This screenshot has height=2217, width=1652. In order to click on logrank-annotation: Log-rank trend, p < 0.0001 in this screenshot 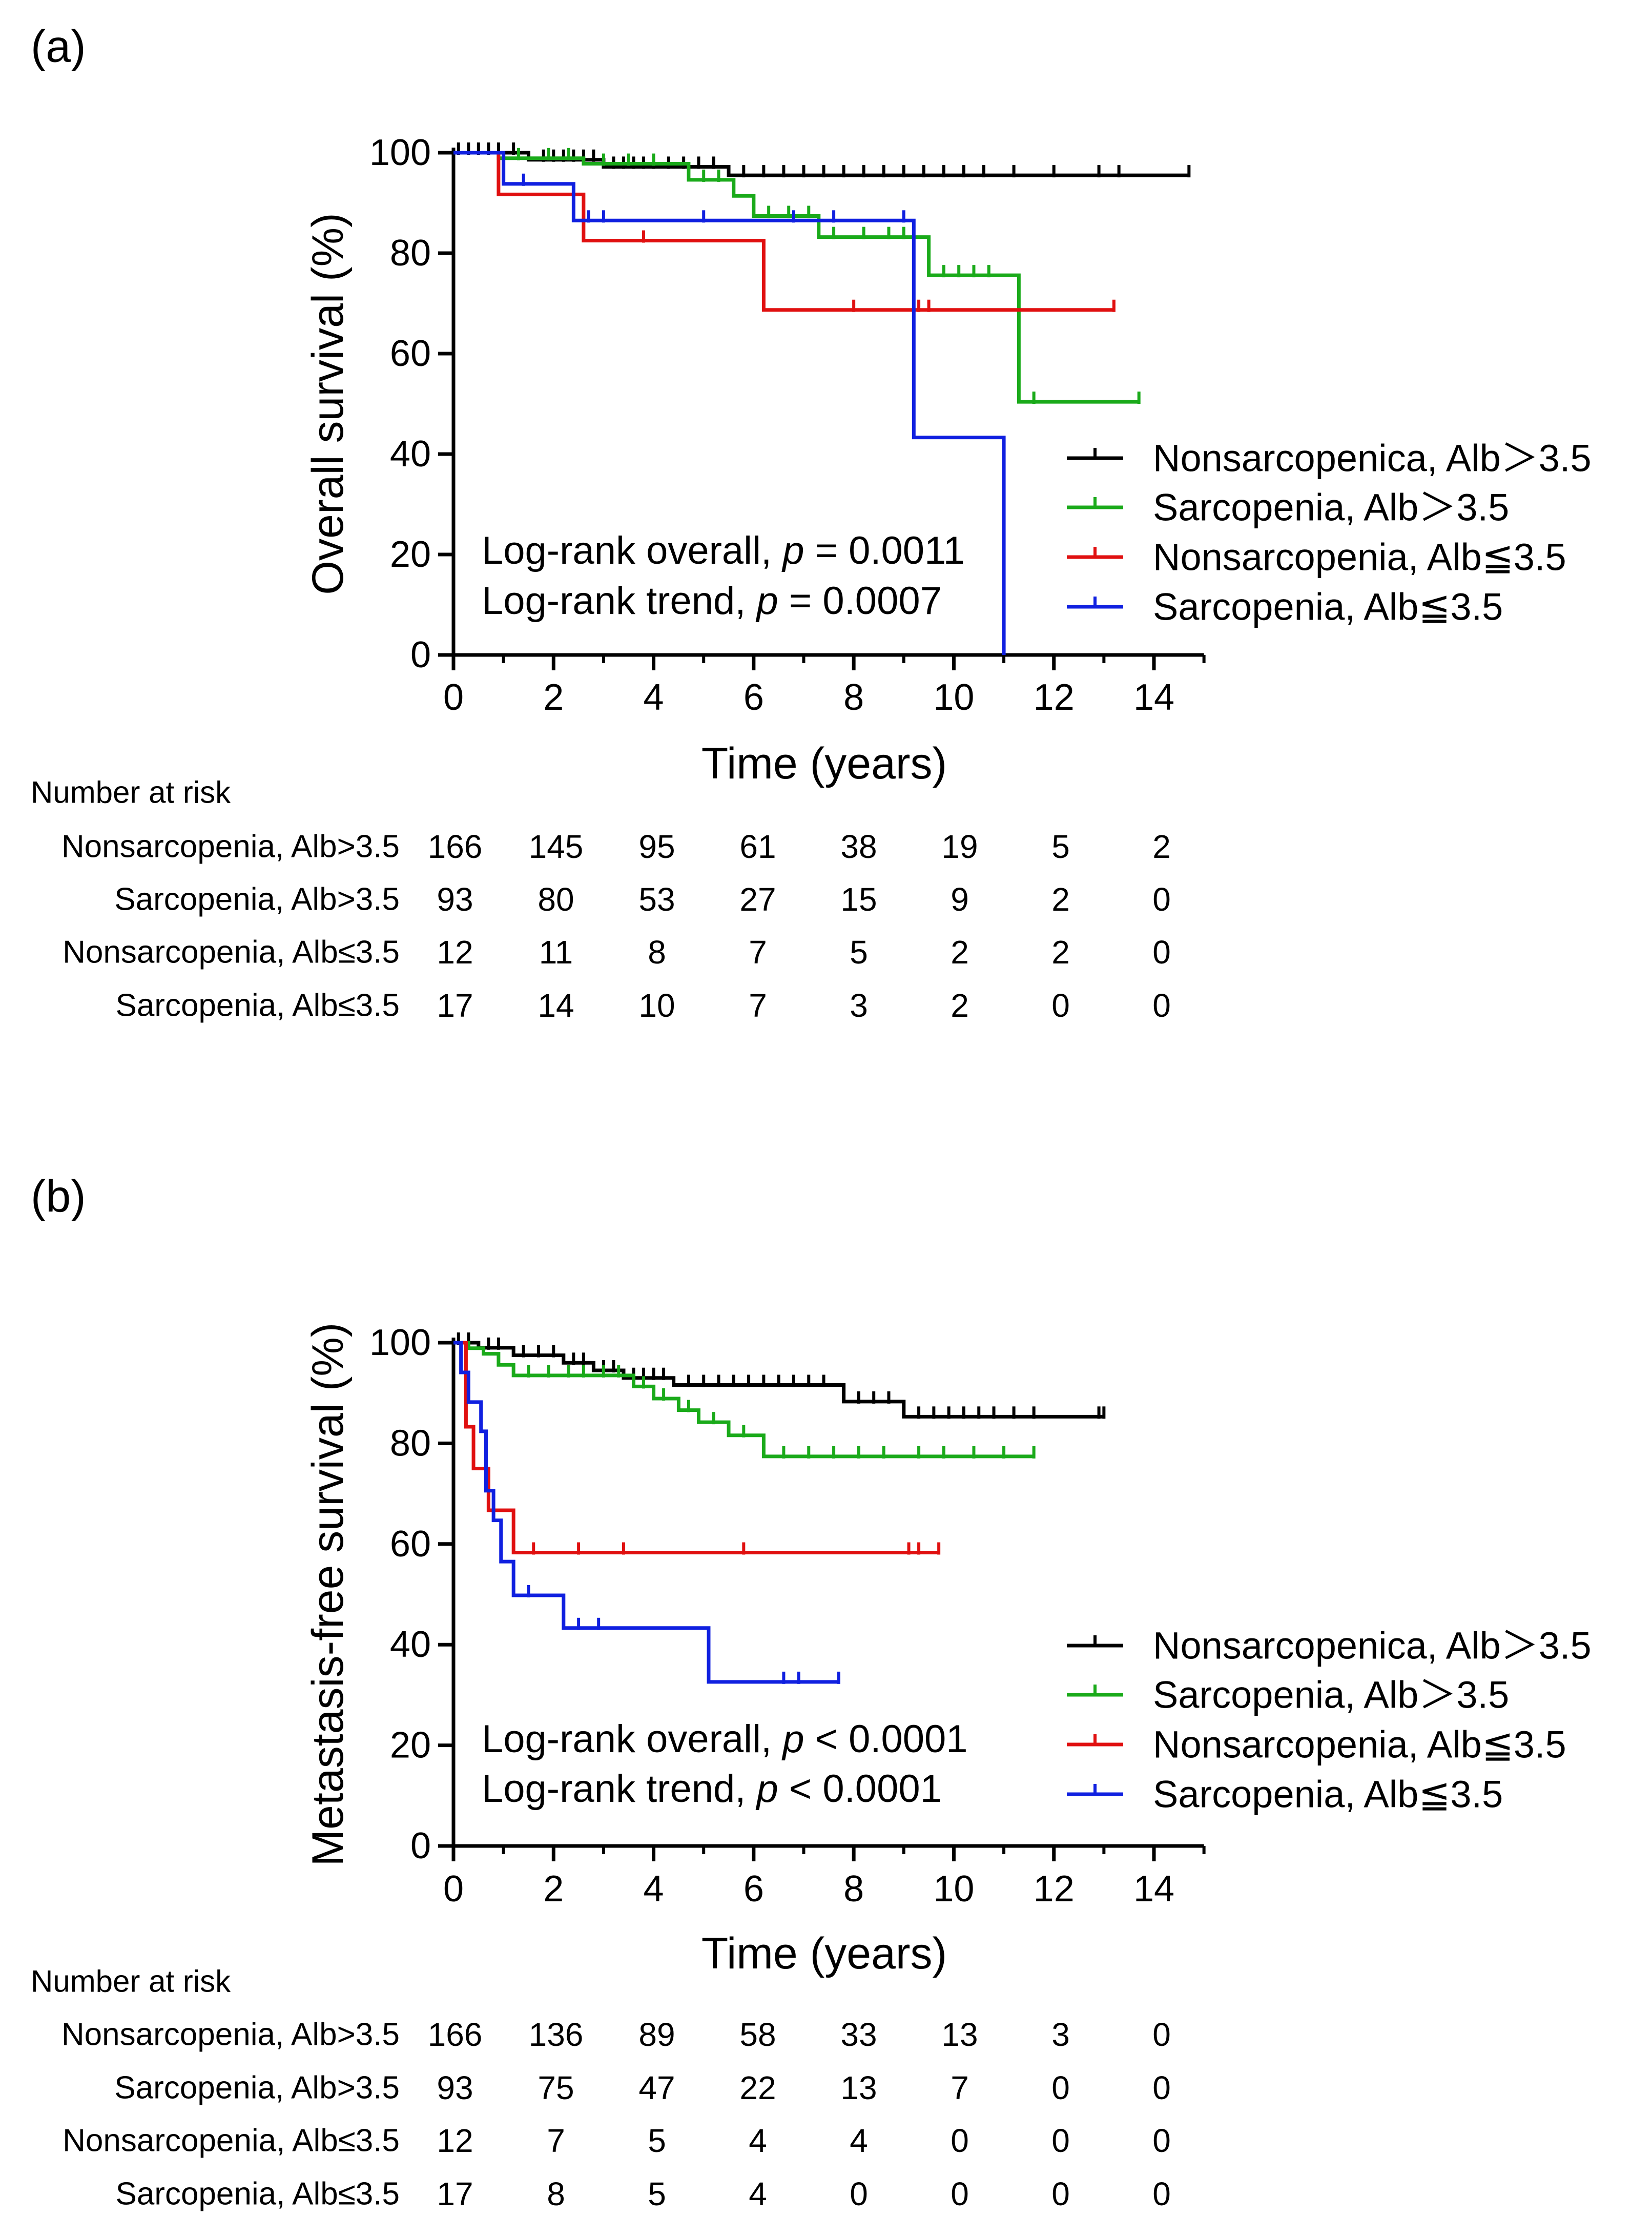, I will do `click(712, 1789)`.